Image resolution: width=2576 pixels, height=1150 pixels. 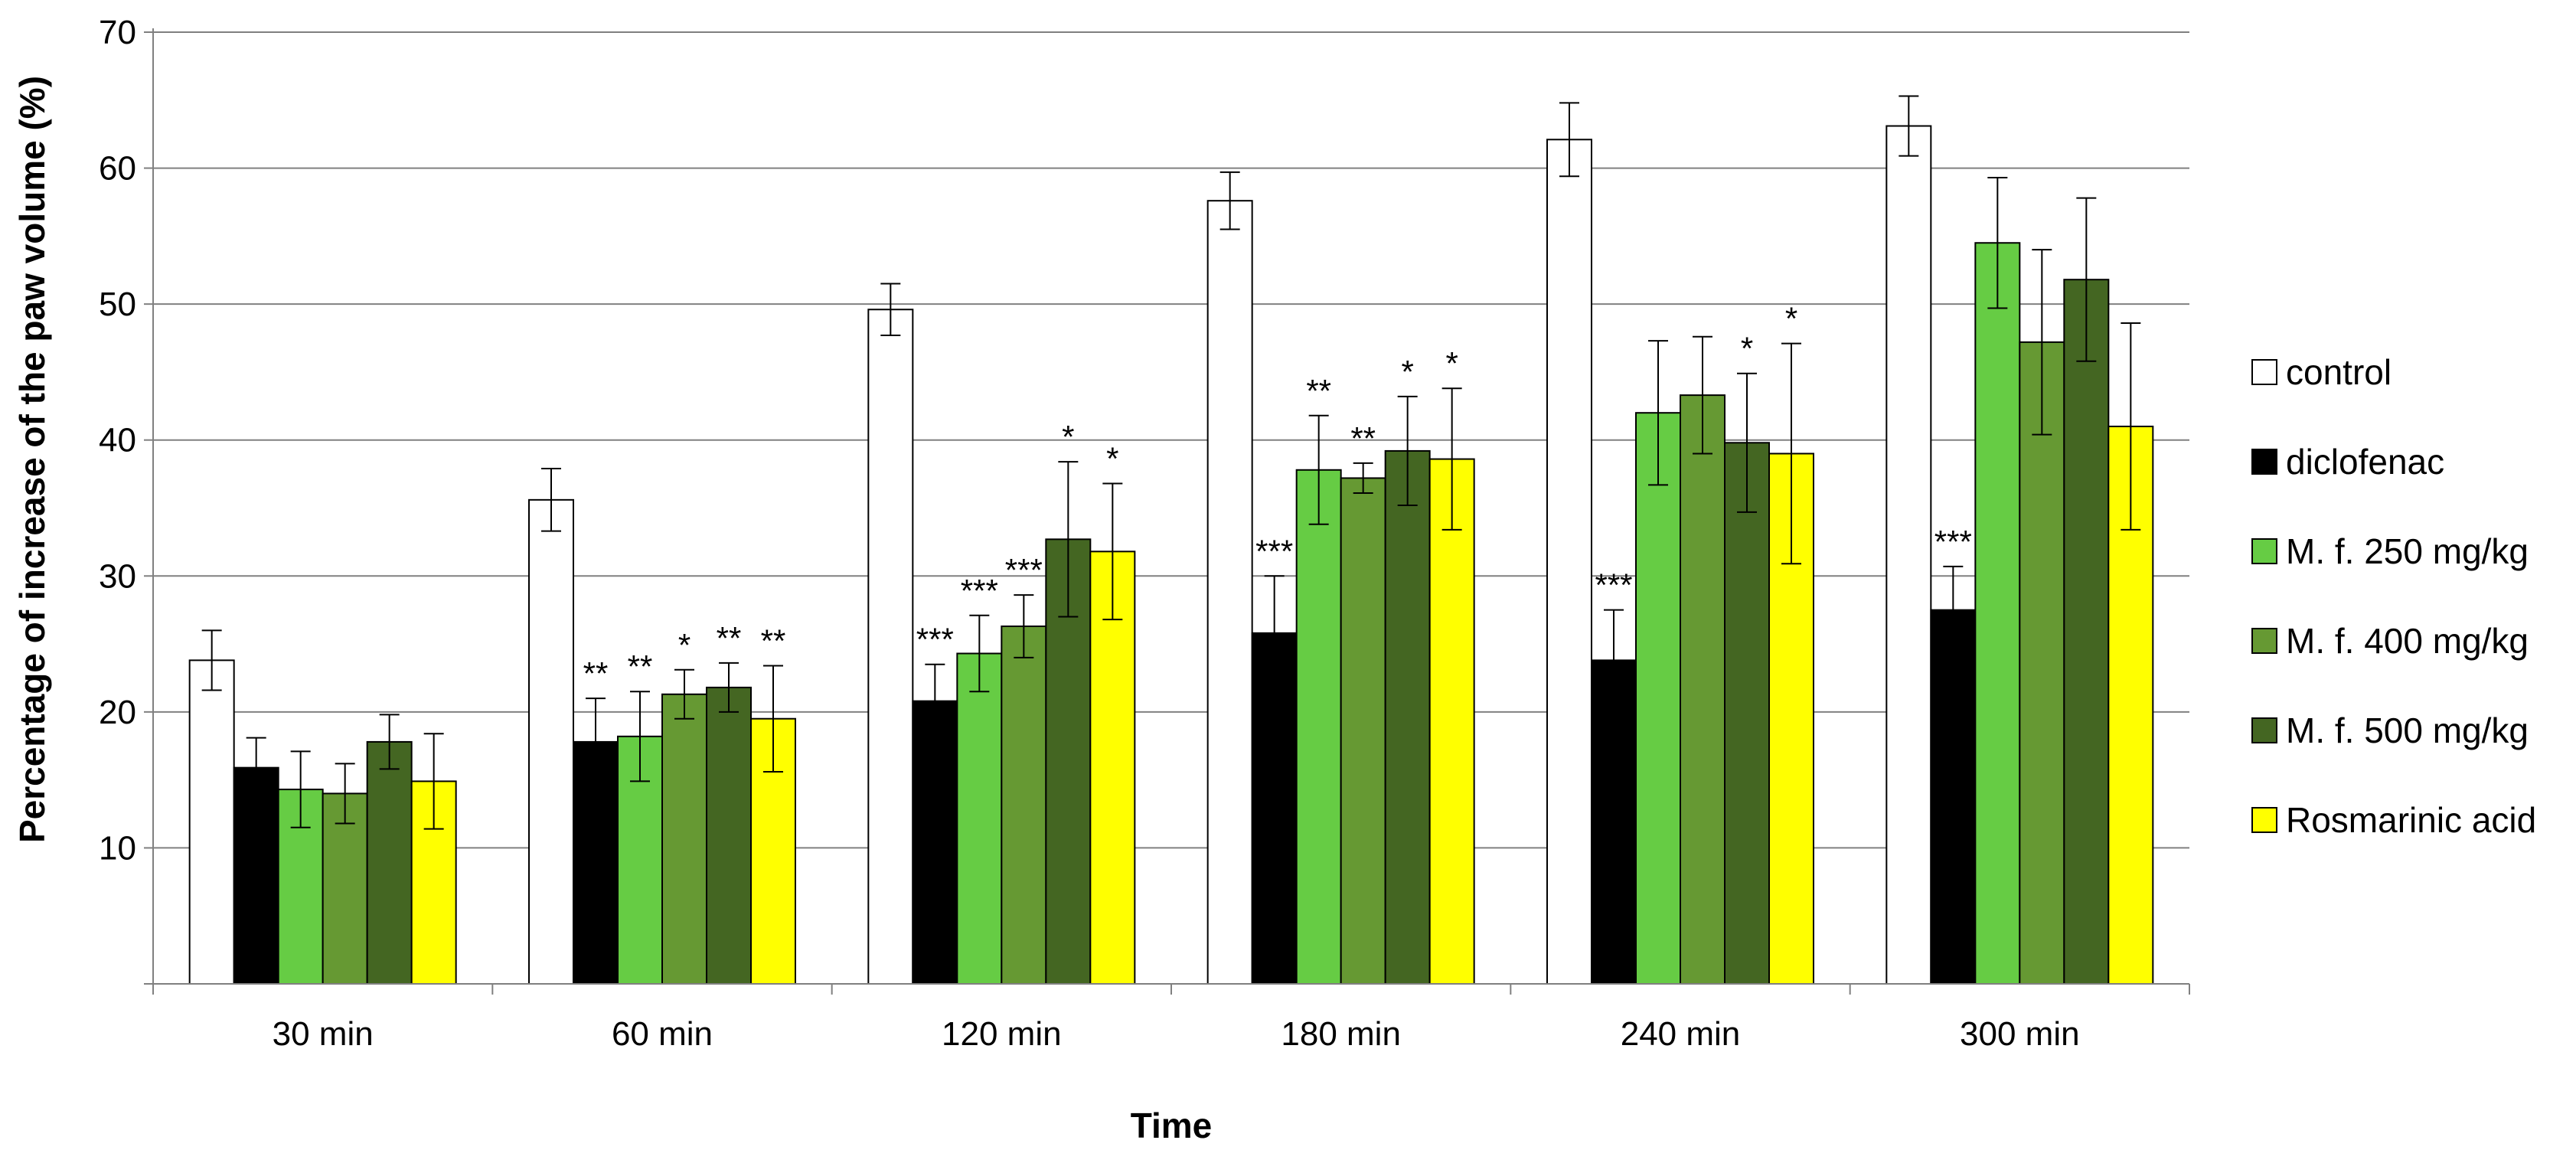 I want to click on y-axis-ticks: 10 20 30 40 50 60 70, so click(x=126, y=441).